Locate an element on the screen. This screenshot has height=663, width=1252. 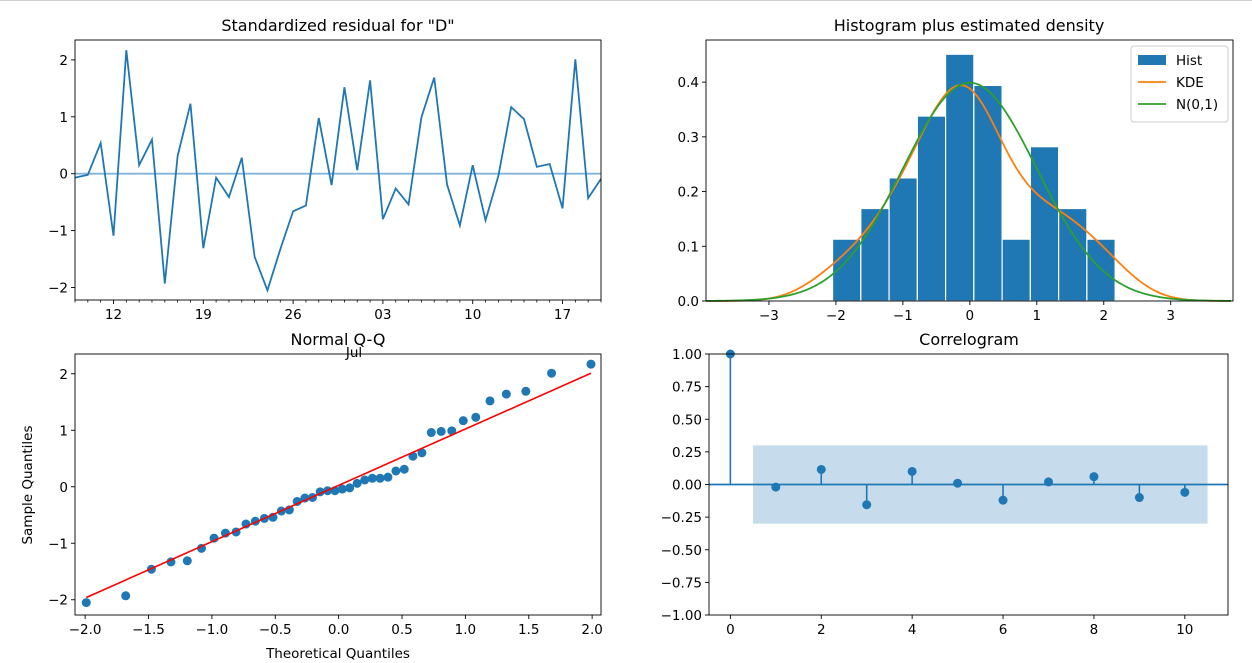
y-tick-label: −0.75 is located at coordinates (681, 583).